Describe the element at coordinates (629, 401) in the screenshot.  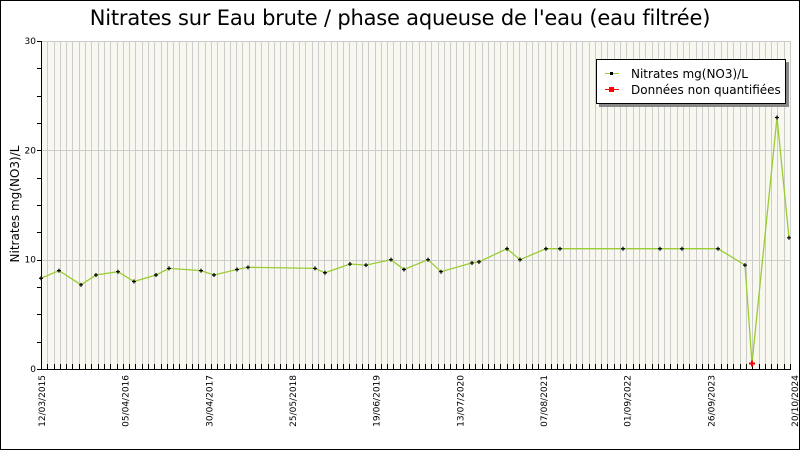
I see `x-tick-label: 01/09/2022` at that location.